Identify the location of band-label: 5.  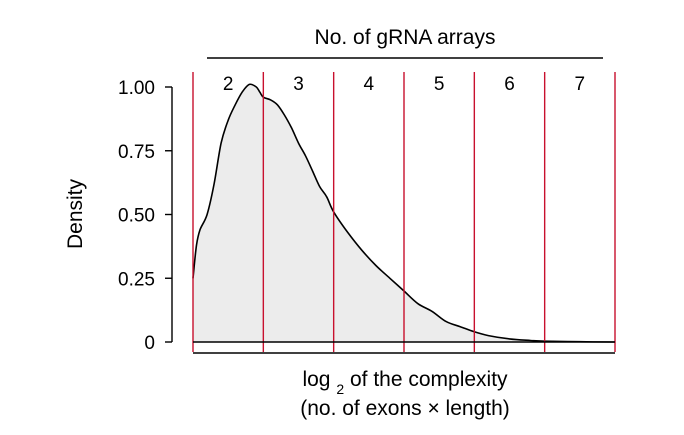
(439, 84).